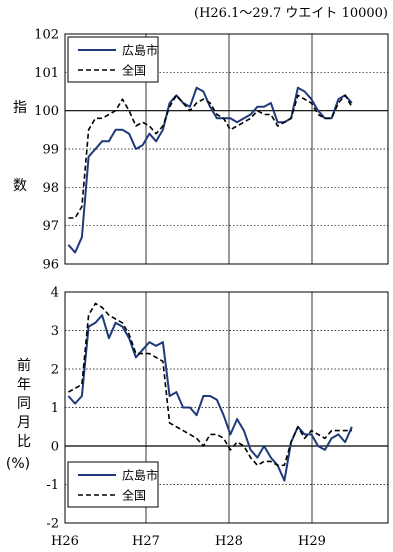 This screenshot has height=552, width=393. What do you see at coordinates (50, 265) in the screenshot?
I see `y-tick-label: 96` at bounding box center [50, 265].